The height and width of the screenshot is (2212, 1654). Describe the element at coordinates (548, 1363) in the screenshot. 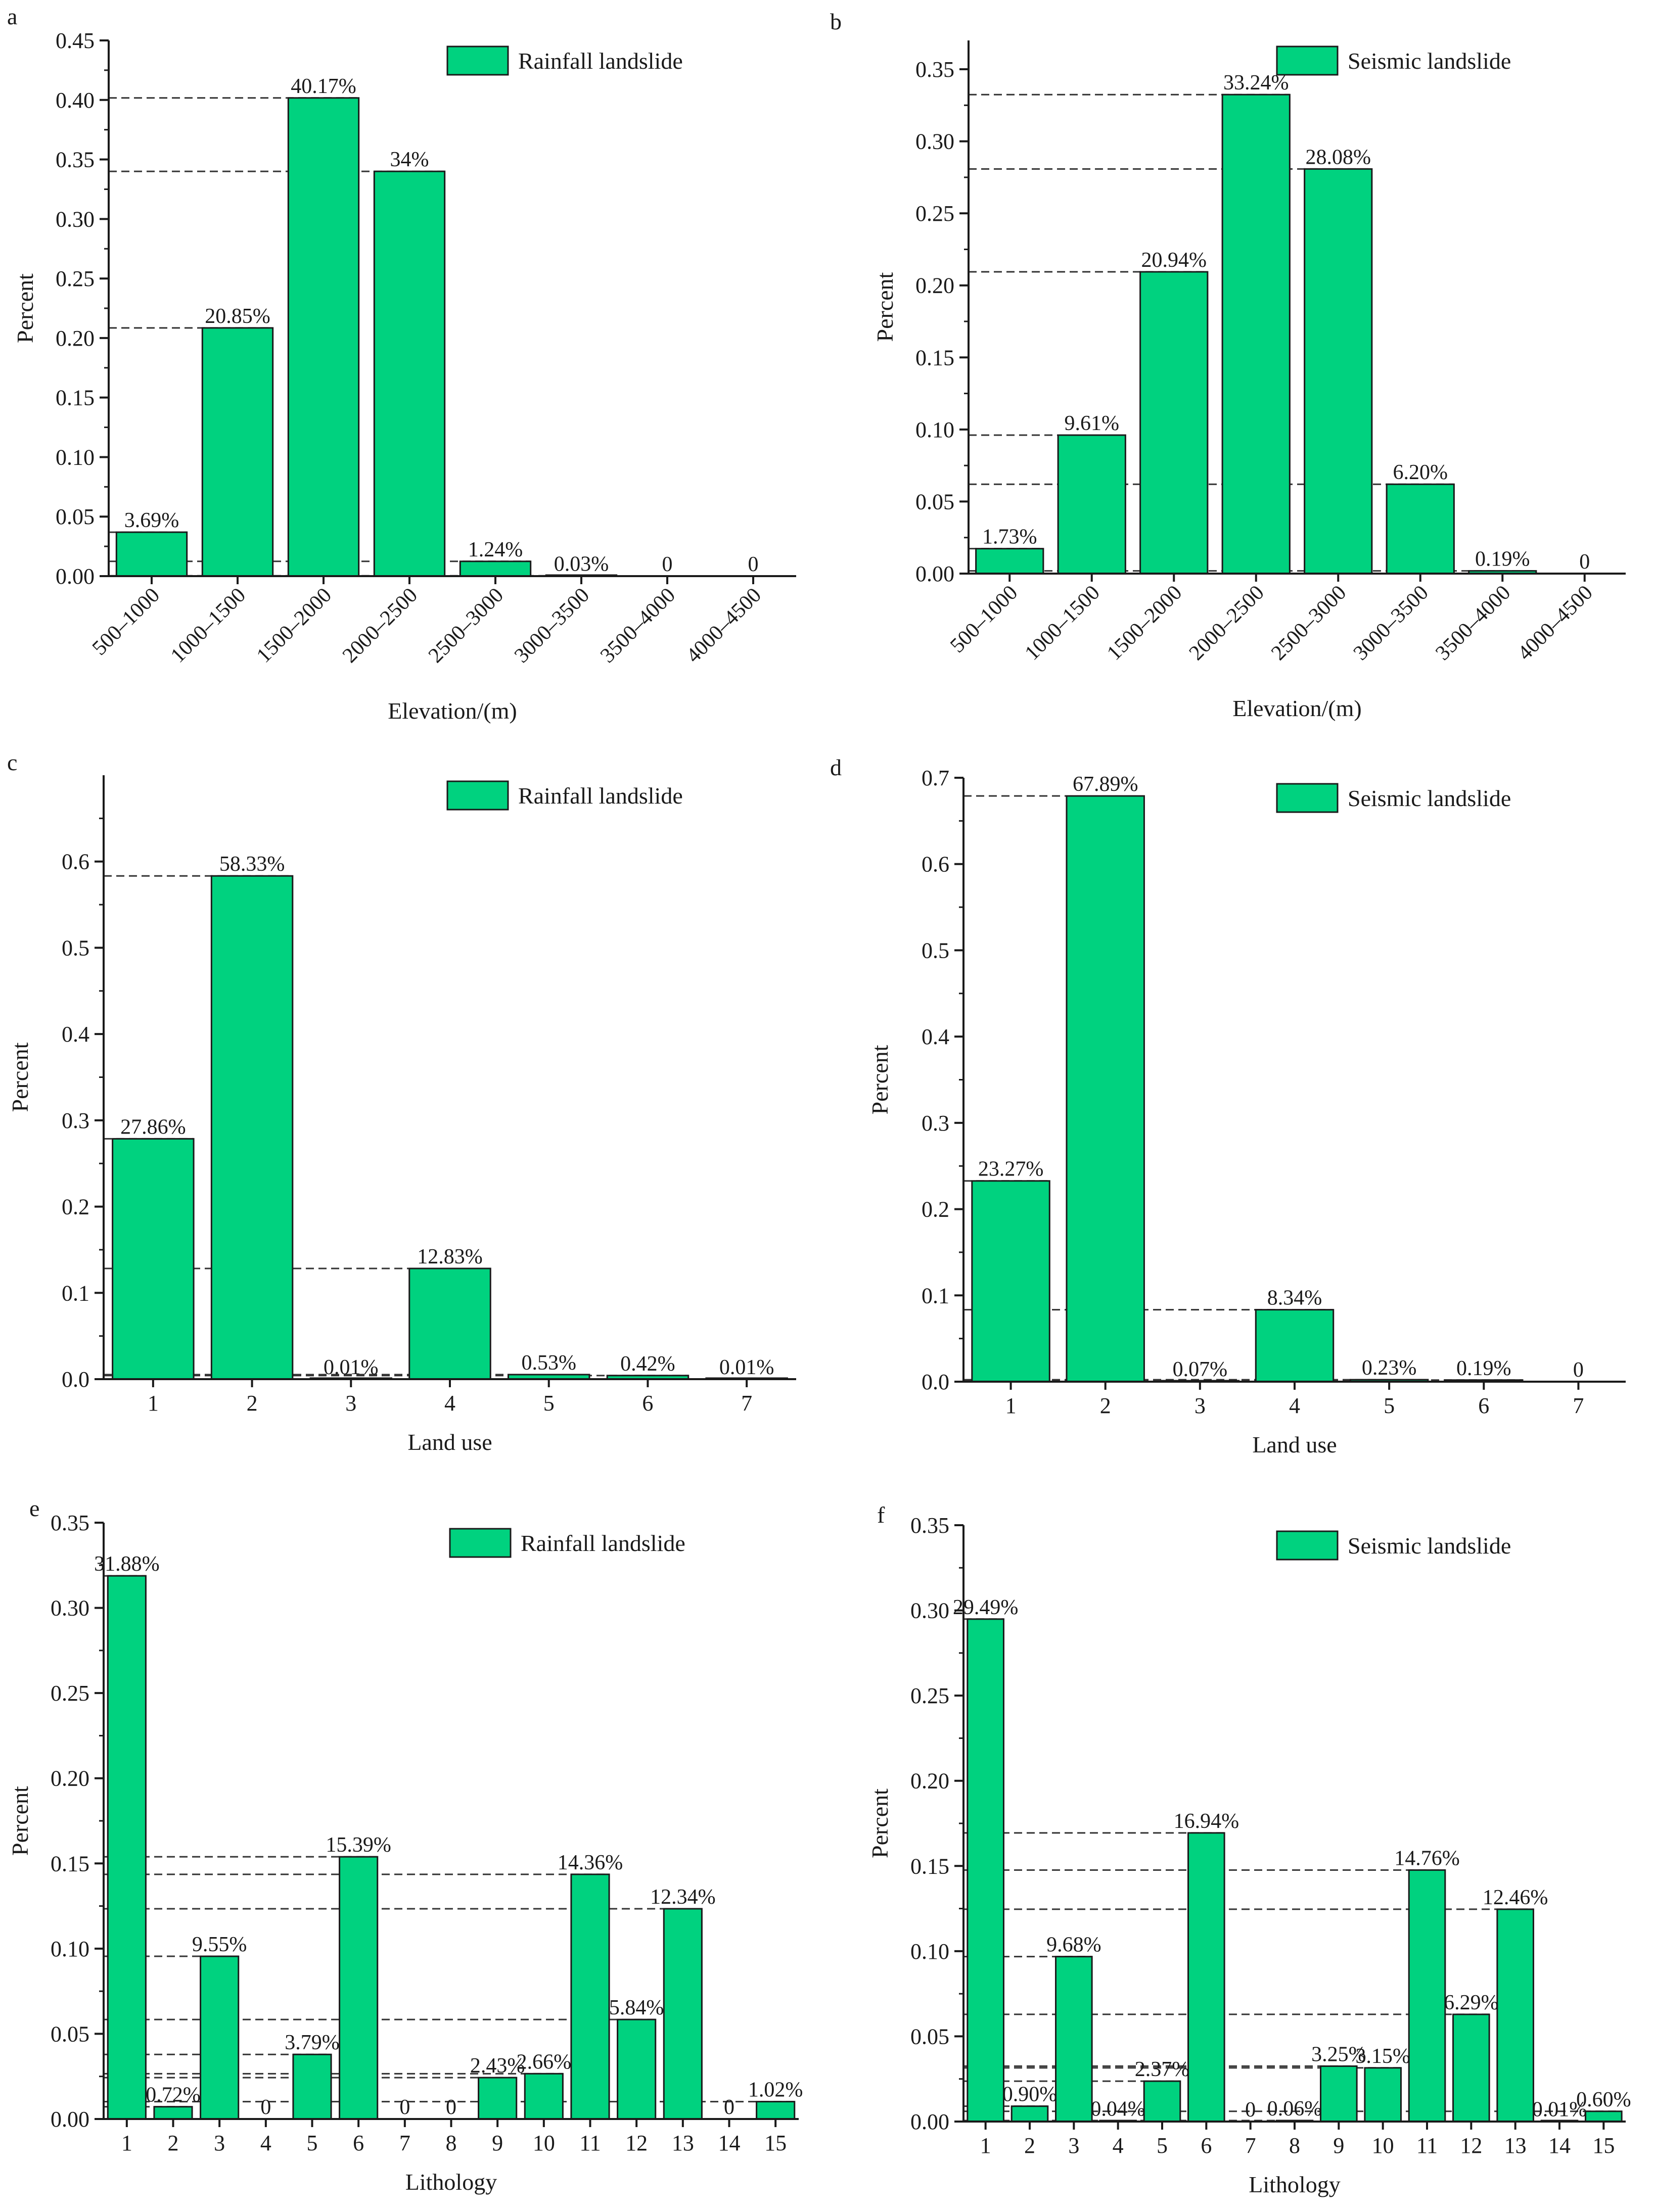

I see `data-label: 0.53%` at that location.